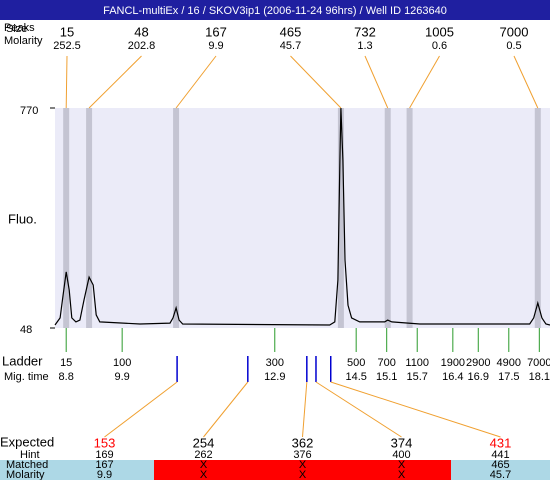 This screenshot has width=550, height=480. I want to click on mig-time-label: Mig. time, so click(26, 377).